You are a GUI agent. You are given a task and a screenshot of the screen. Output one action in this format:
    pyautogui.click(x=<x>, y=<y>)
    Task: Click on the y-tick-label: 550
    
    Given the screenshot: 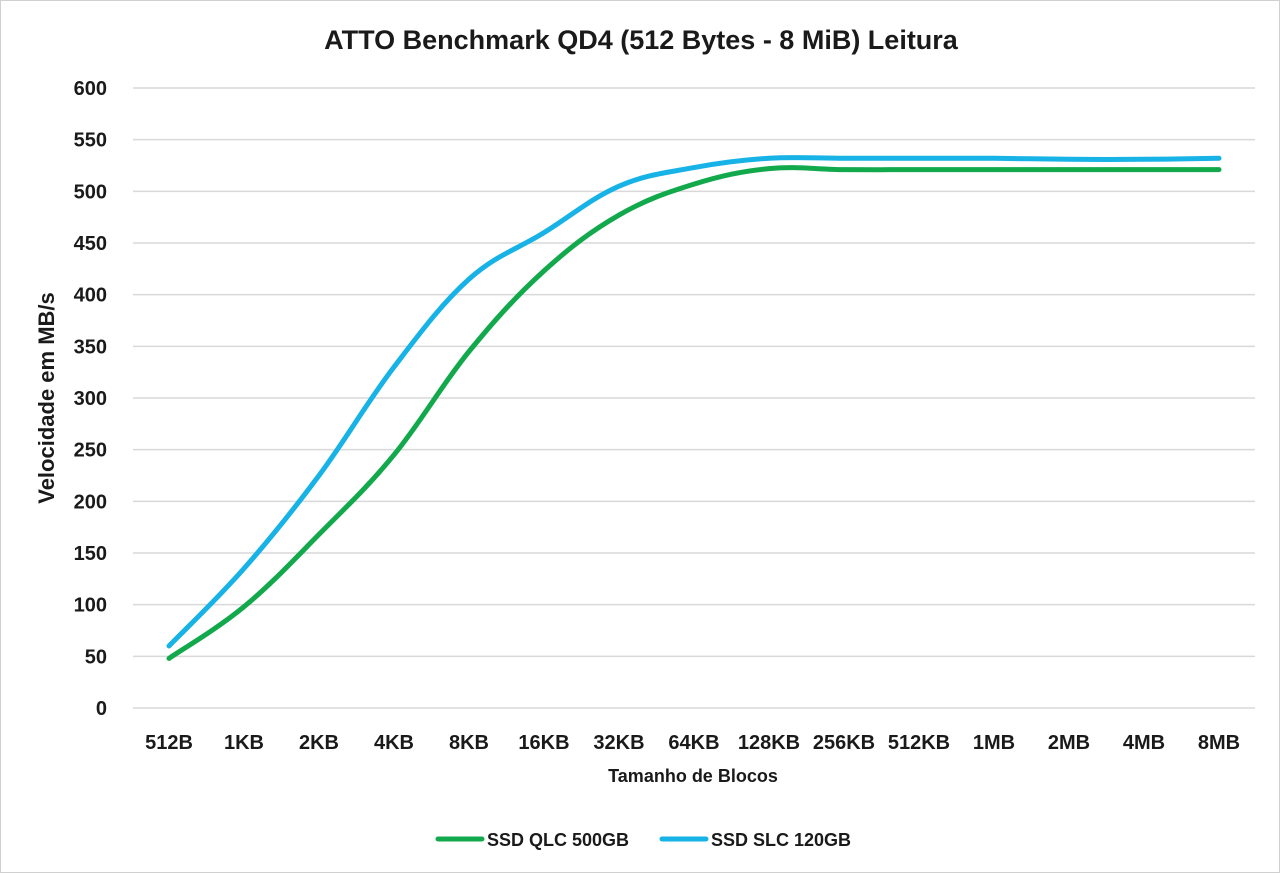 What is the action you would take?
    pyautogui.click(x=90, y=141)
    